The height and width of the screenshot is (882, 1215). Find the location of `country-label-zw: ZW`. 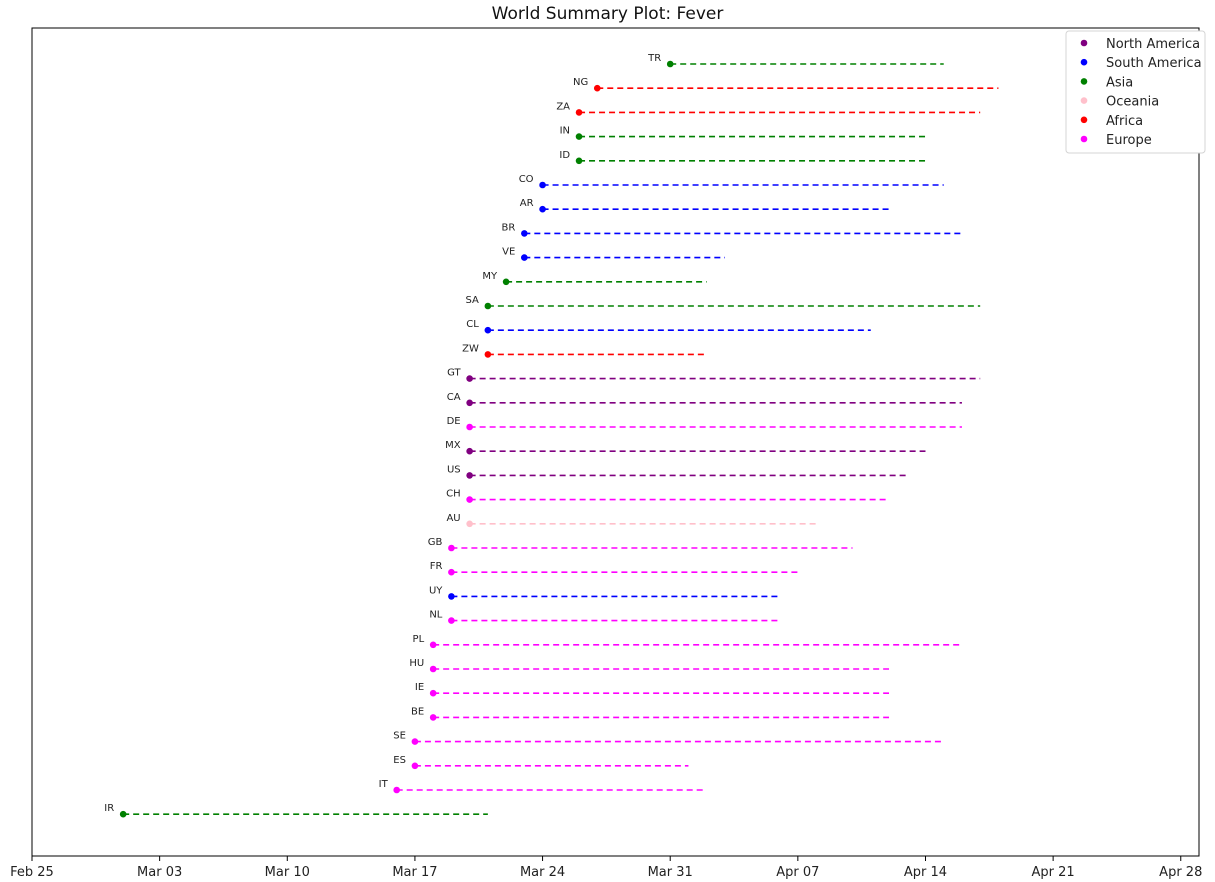

country-label-zw: ZW is located at coordinates (470, 348).